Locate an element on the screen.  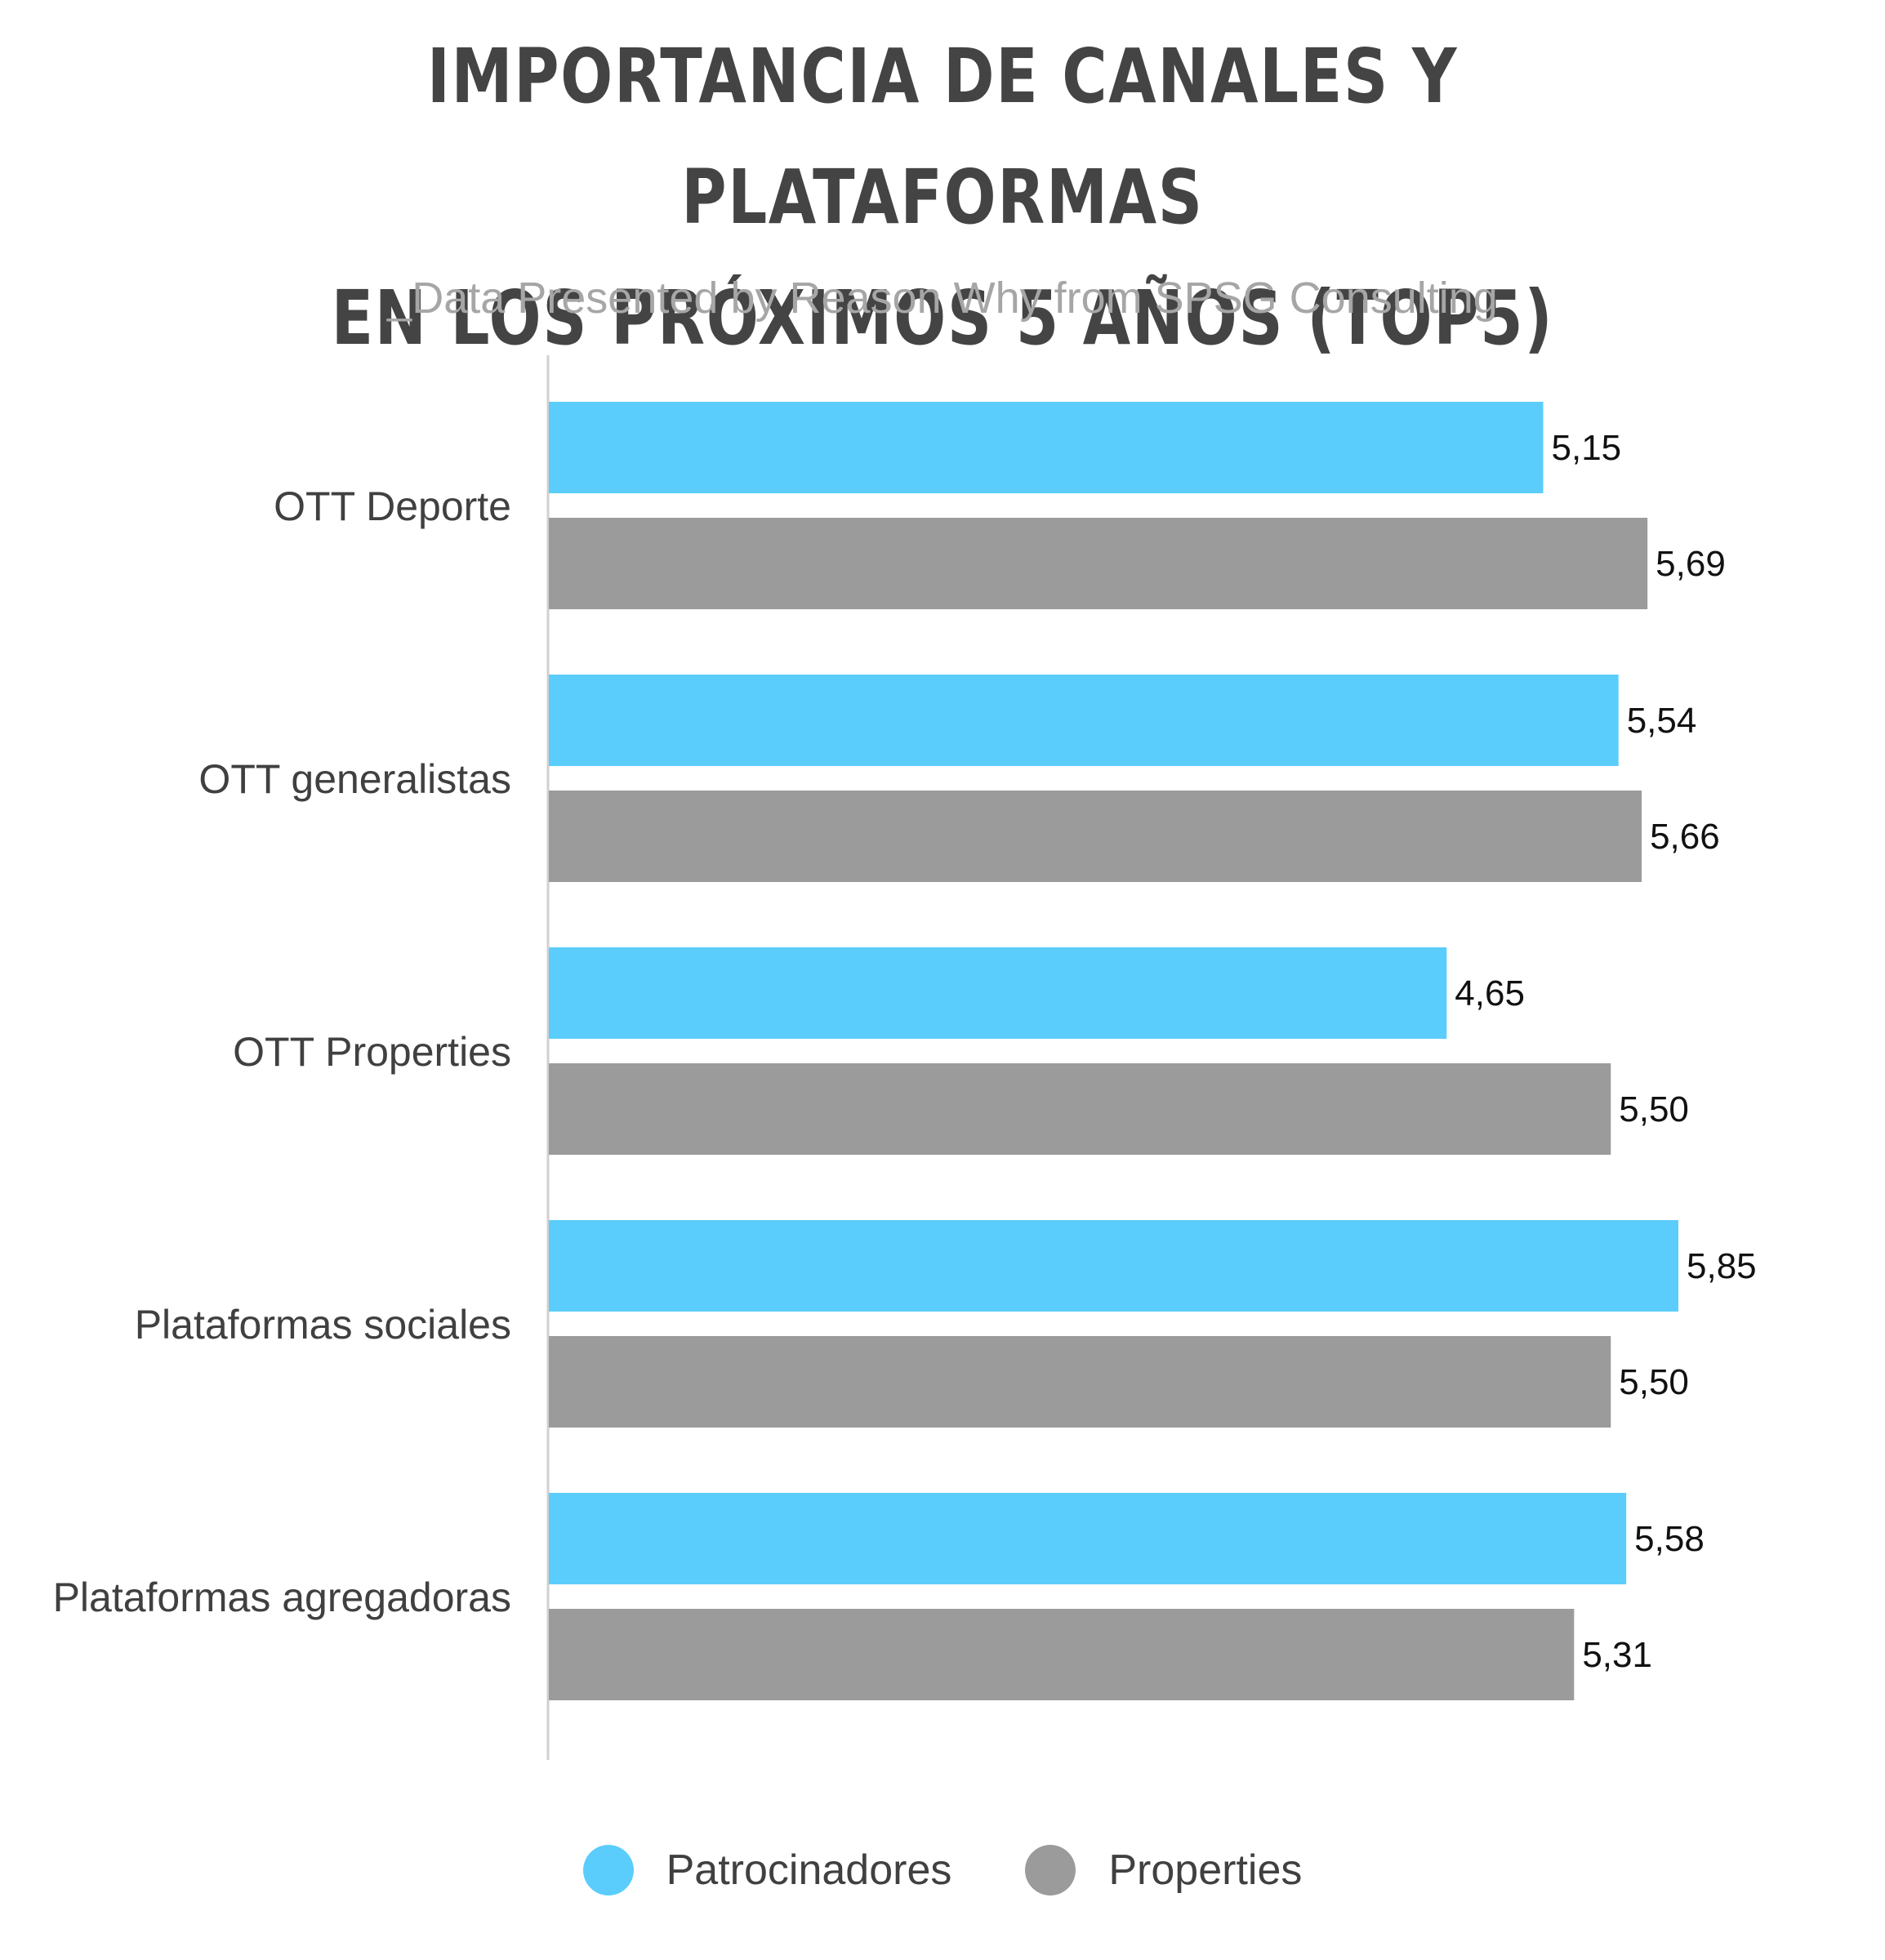
category-label-ott-properties: OTT Properties is located at coordinates (372, 1052).